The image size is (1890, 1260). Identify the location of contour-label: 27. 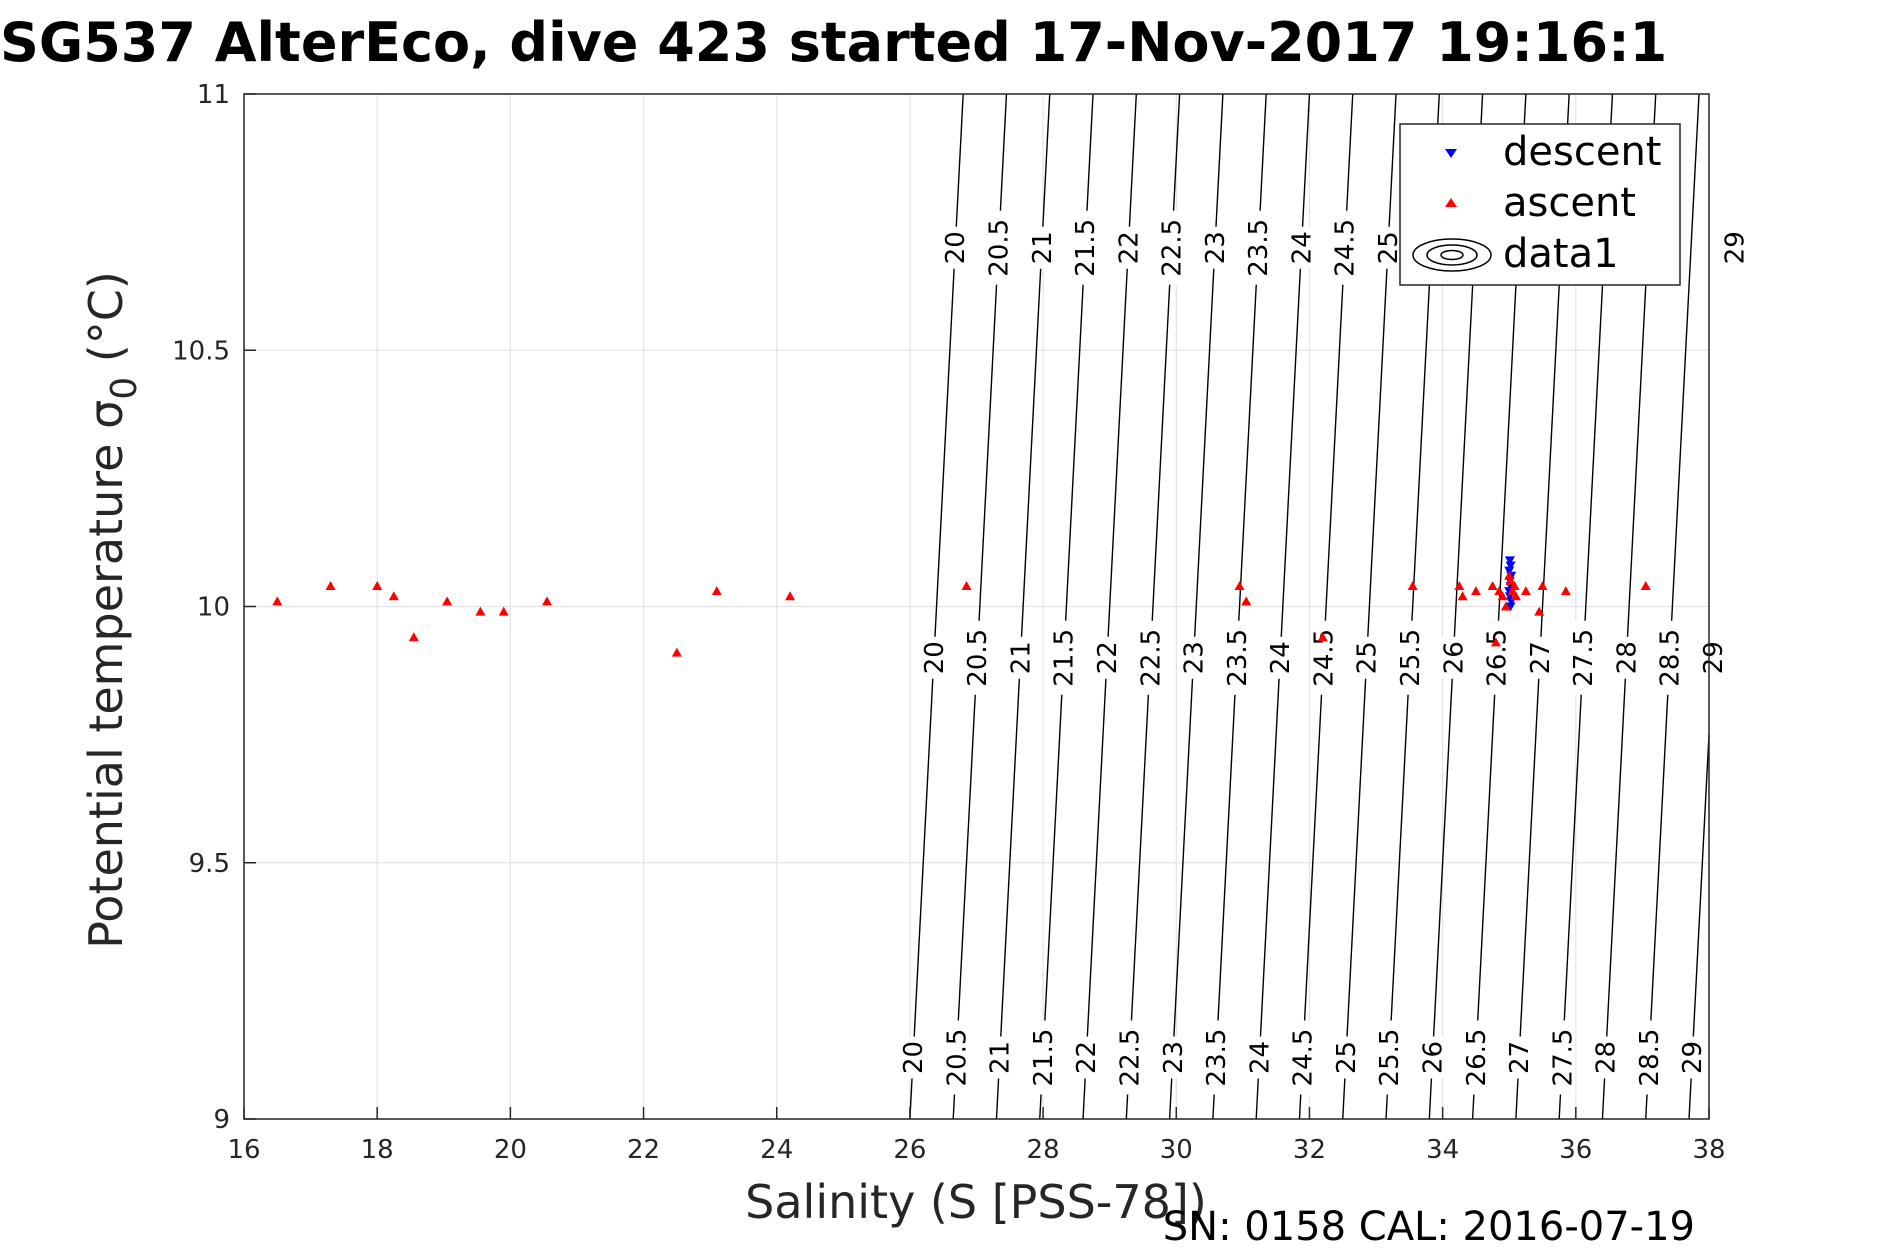
(1520, 1057).